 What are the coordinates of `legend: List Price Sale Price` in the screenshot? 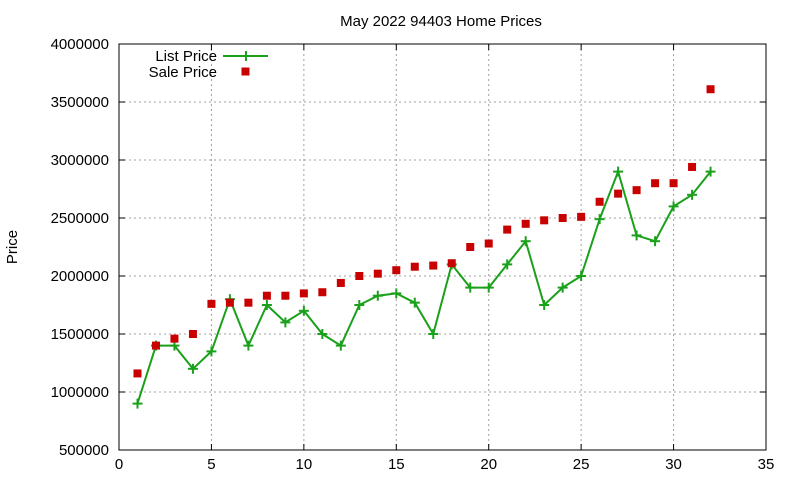 It's located at (208, 64).